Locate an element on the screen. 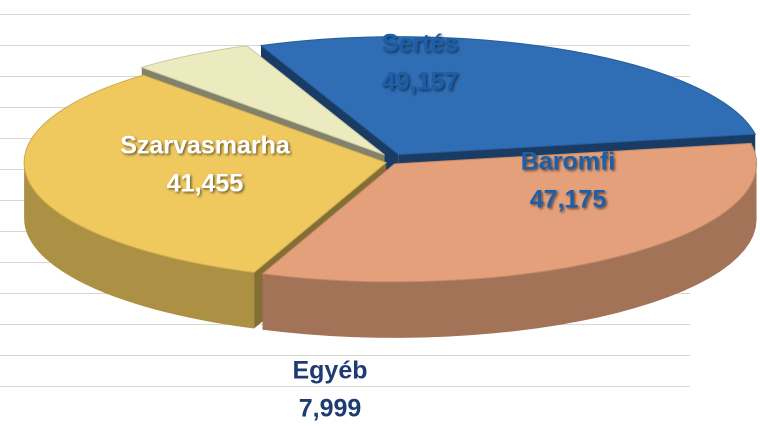 The width and height of the screenshot is (760, 428). slice-label: Szarvasmarha is located at coordinates (205, 146).